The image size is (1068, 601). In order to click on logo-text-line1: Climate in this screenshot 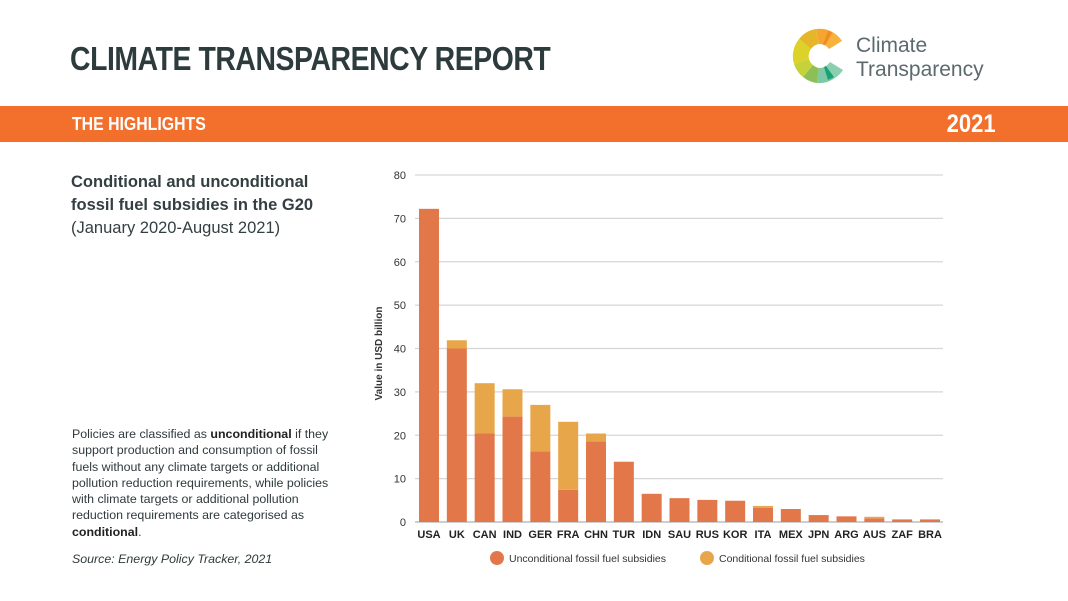, I will do `click(892, 45)`.